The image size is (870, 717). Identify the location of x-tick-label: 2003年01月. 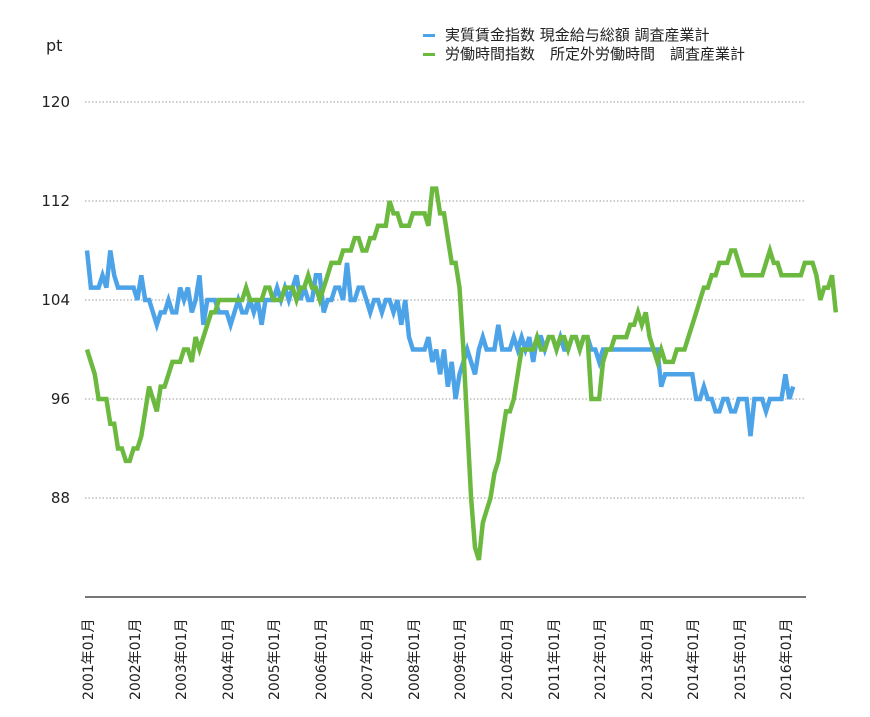
(182, 659).